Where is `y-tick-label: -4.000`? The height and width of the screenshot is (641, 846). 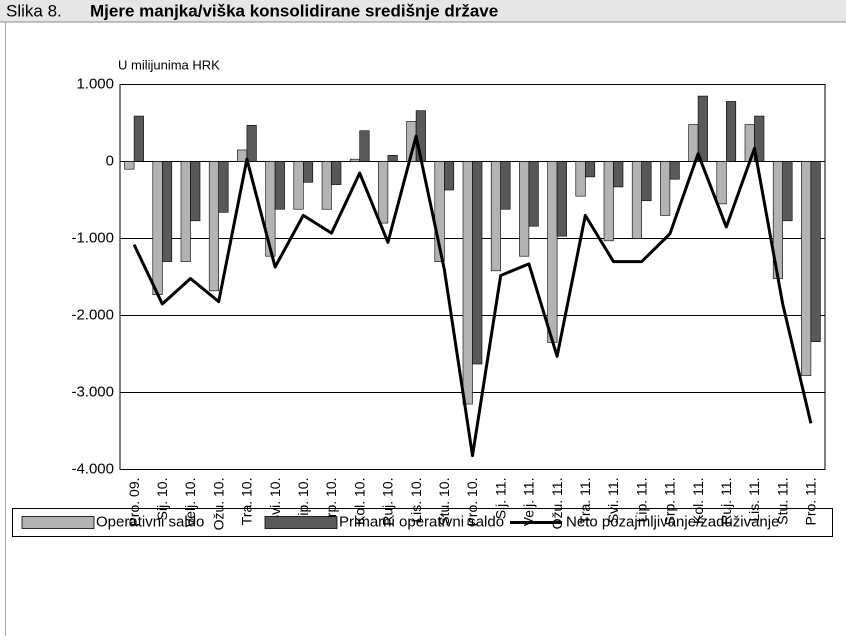 y-tick-label: -4.000 is located at coordinates (92, 468).